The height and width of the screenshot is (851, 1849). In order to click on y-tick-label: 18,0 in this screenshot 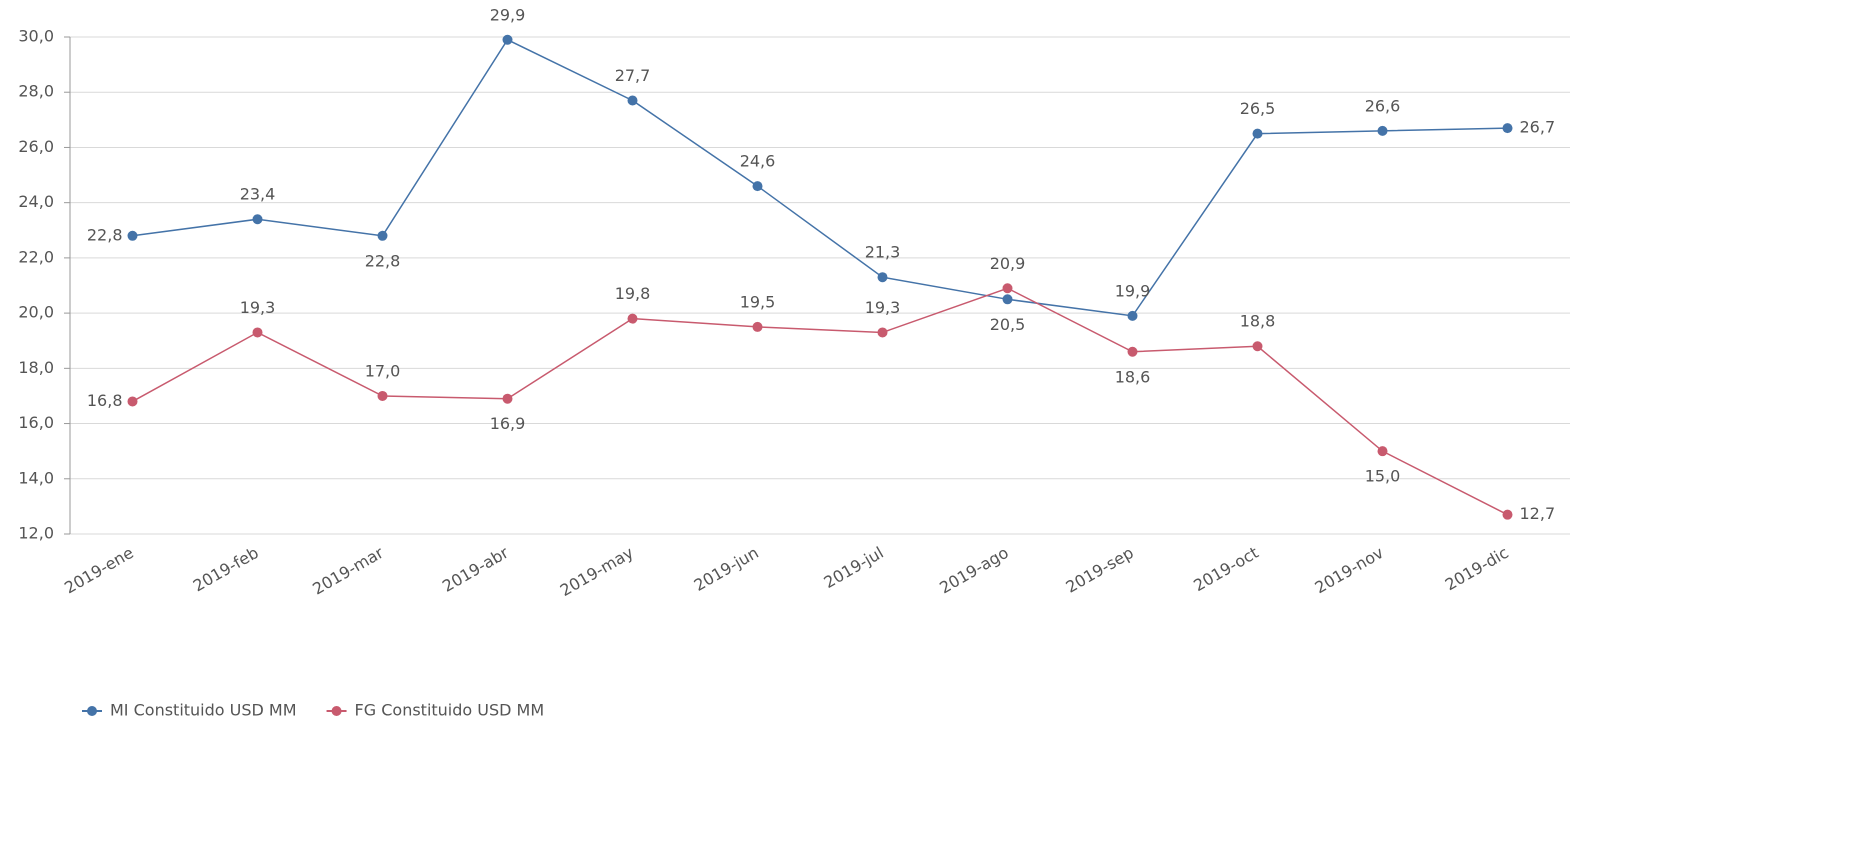, I will do `click(36, 367)`.